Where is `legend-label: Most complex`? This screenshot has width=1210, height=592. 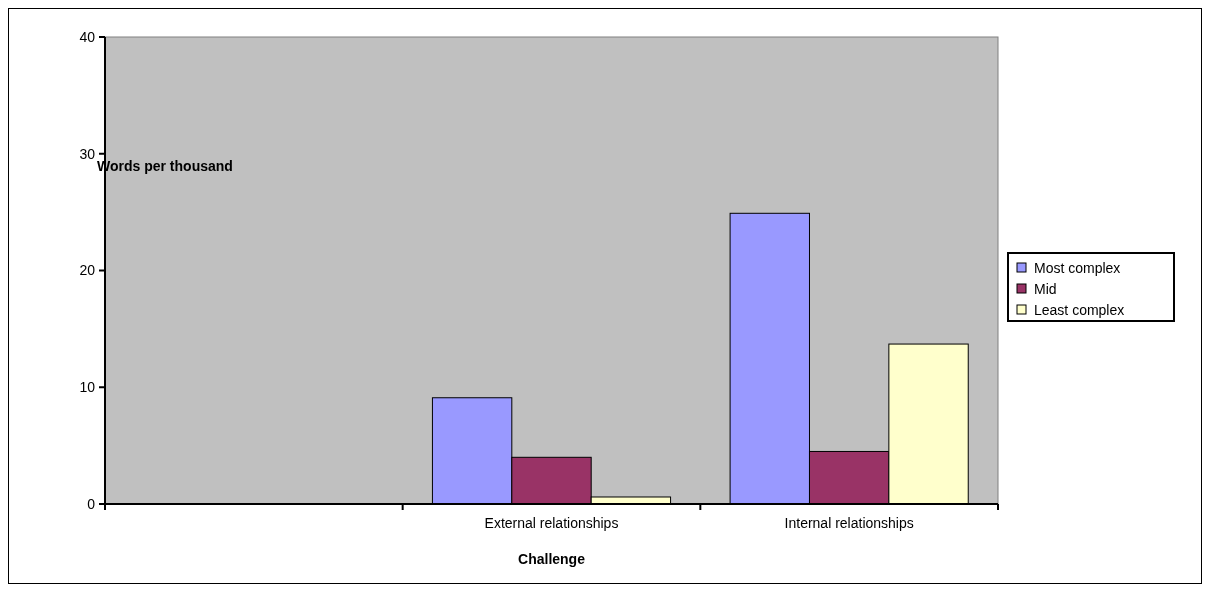 legend-label: Most complex is located at coordinates (1077, 267).